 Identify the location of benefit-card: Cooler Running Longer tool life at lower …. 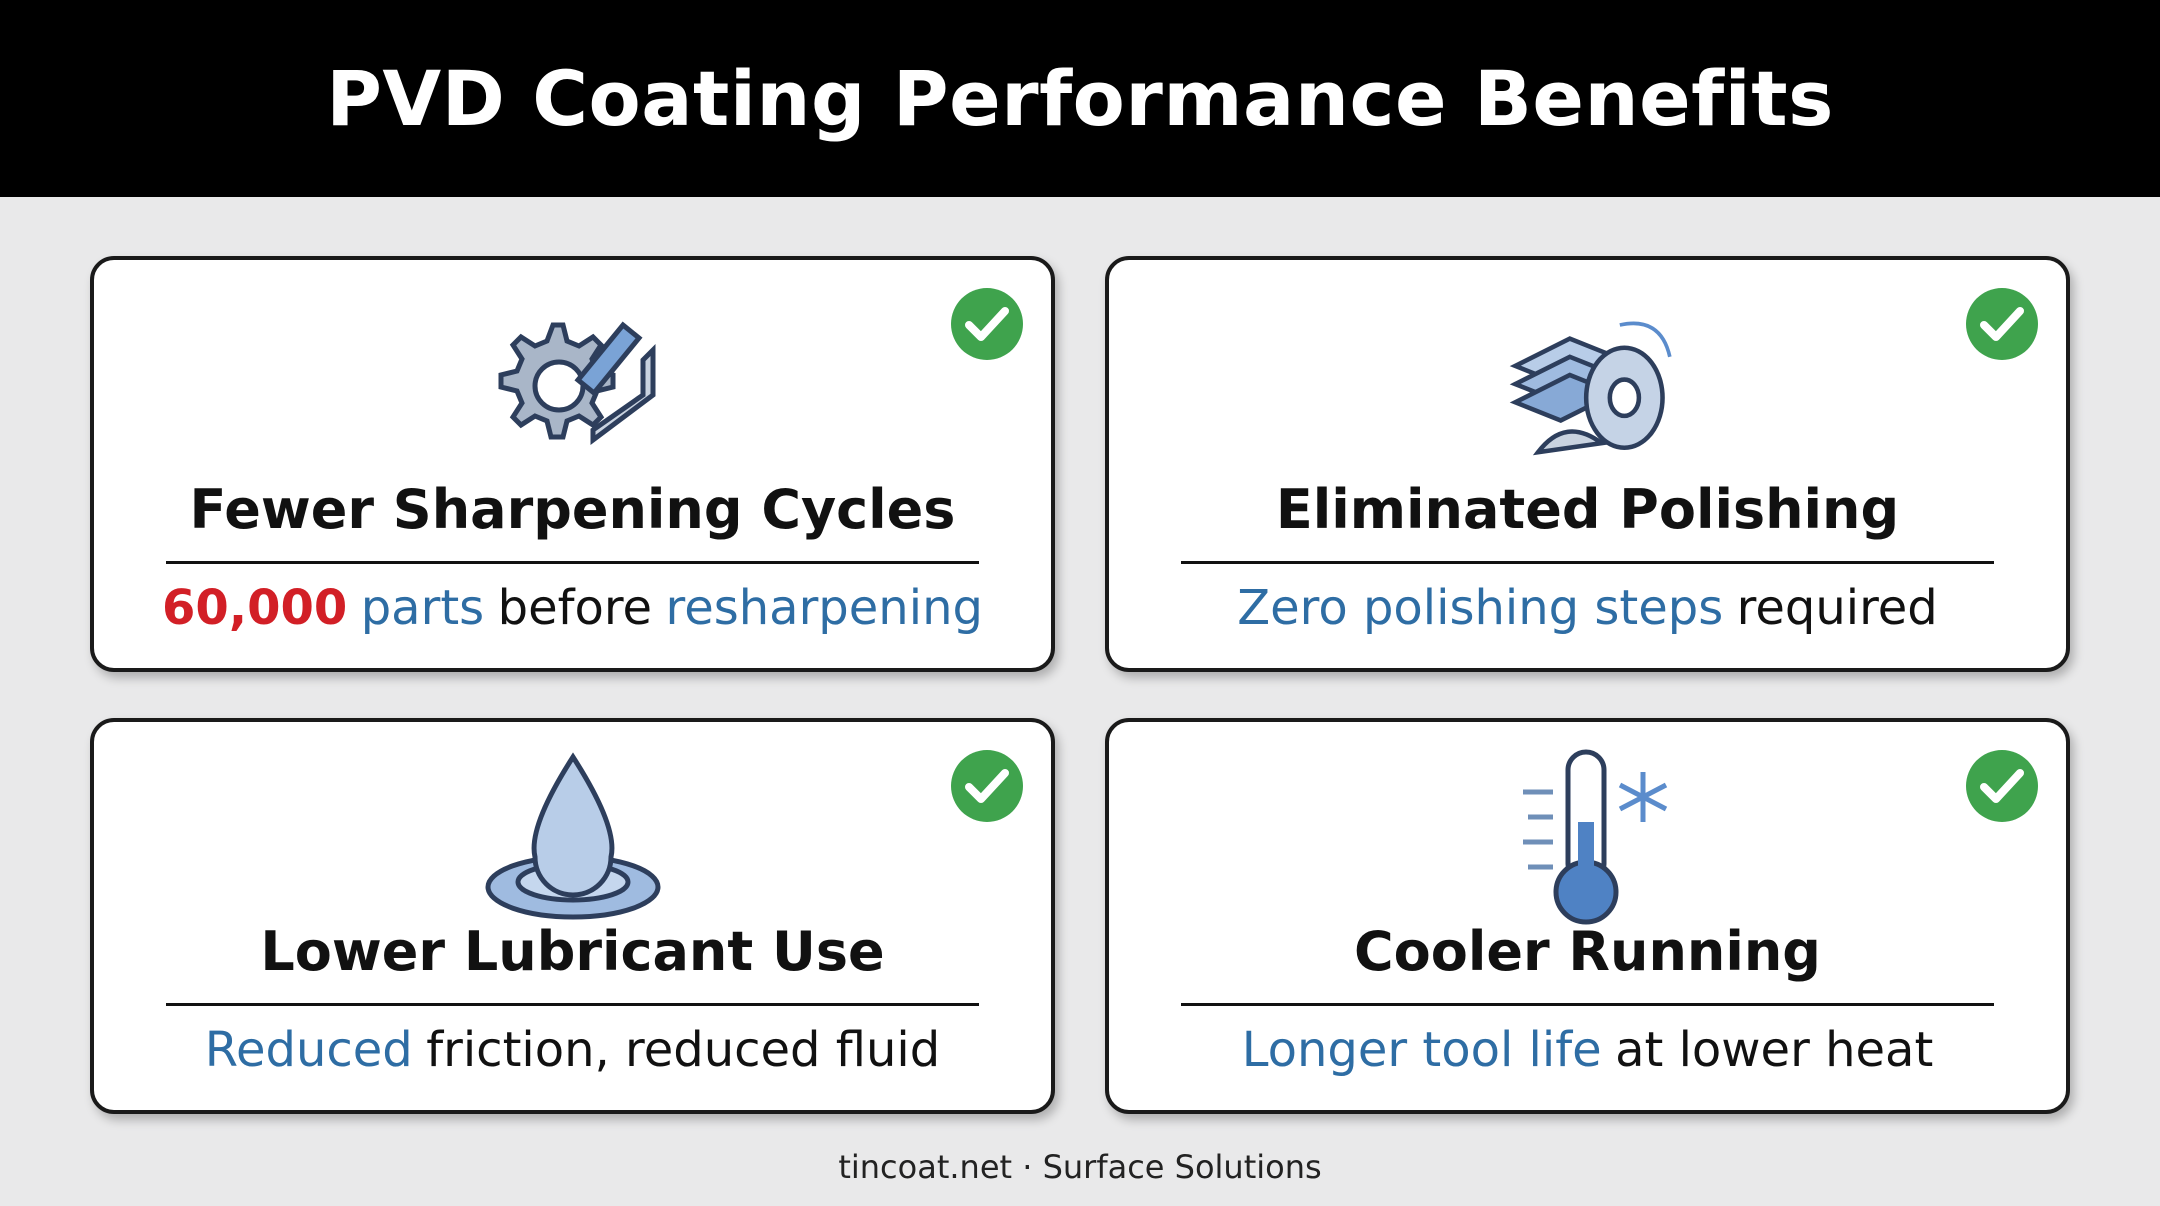
(1587, 916).